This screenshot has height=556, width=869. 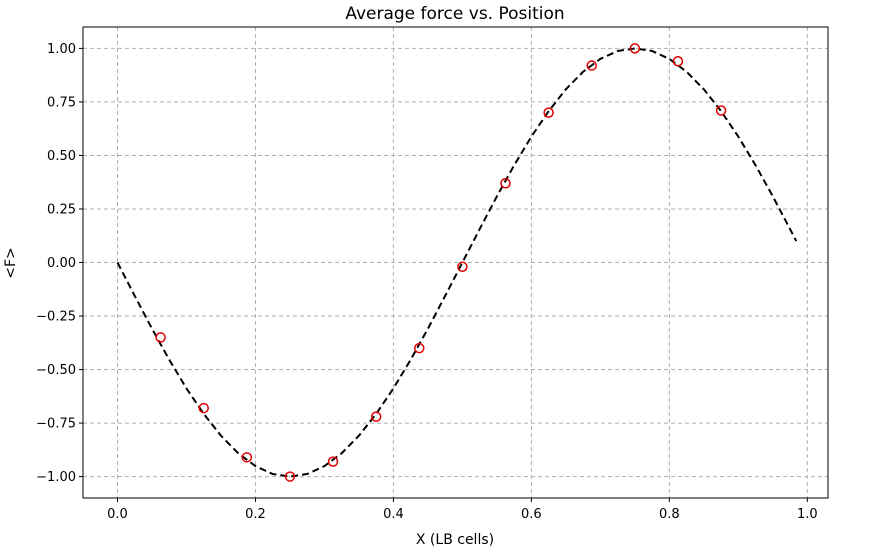 What do you see at coordinates (454, 14) in the screenshot?
I see `chart-title: Average force vs. Position` at bounding box center [454, 14].